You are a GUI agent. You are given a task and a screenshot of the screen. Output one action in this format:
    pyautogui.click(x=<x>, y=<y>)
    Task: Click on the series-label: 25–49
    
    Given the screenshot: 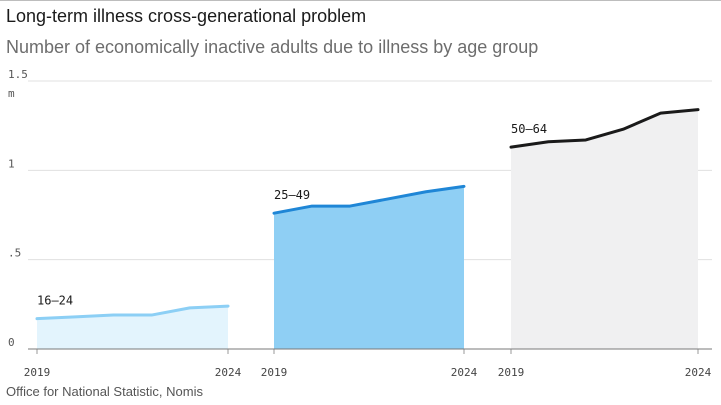 What is the action you would take?
    pyautogui.click(x=292, y=195)
    